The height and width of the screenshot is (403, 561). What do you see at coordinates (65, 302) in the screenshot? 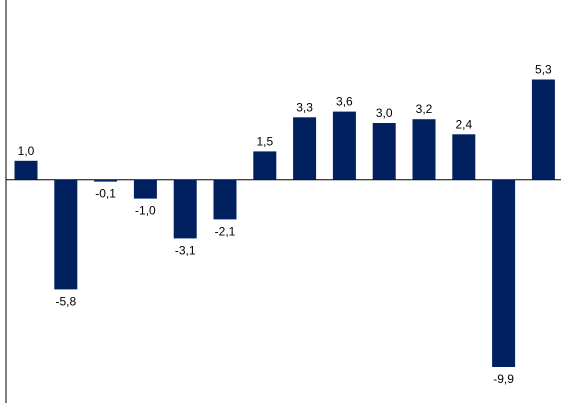
I see `bar-value-label-2: -5,8` at bounding box center [65, 302].